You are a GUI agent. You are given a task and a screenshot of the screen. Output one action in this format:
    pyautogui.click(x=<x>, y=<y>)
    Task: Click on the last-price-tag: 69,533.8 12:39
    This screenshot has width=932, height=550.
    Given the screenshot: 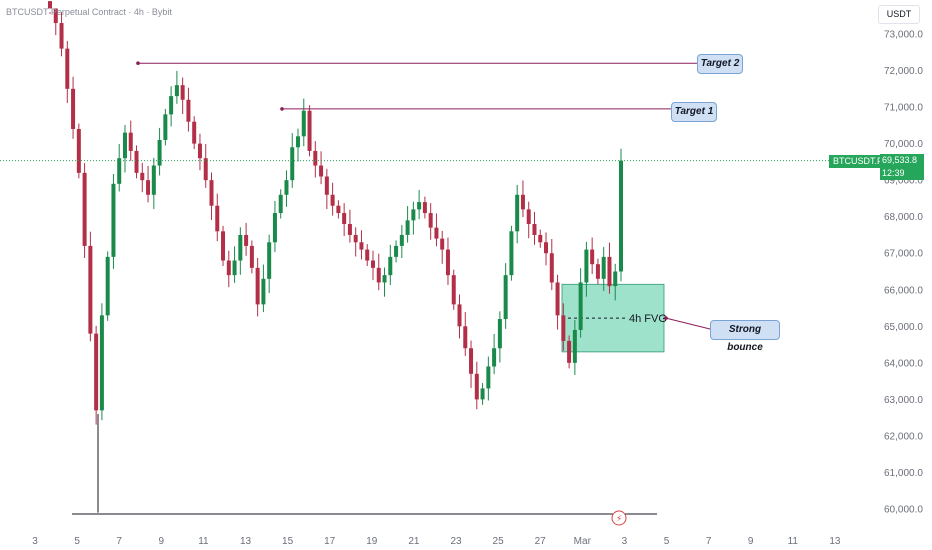 What is the action you would take?
    pyautogui.click(x=902, y=167)
    